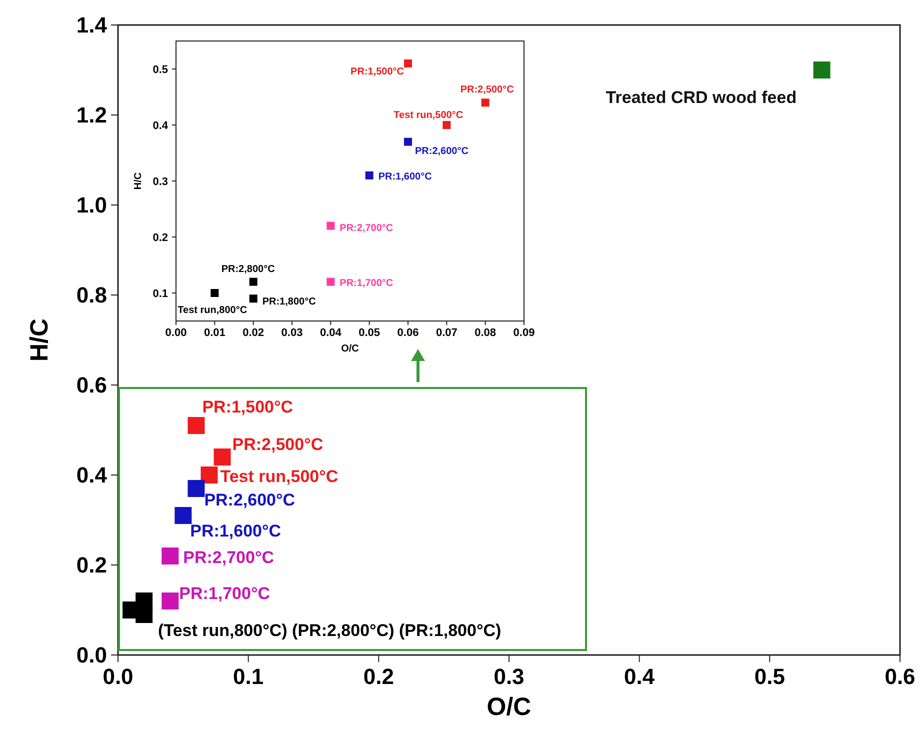 This screenshot has width=921, height=744. Describe the element at coordinates (92, 25) in the screenshot. I see `y-tick-label: 1.4` at that location.